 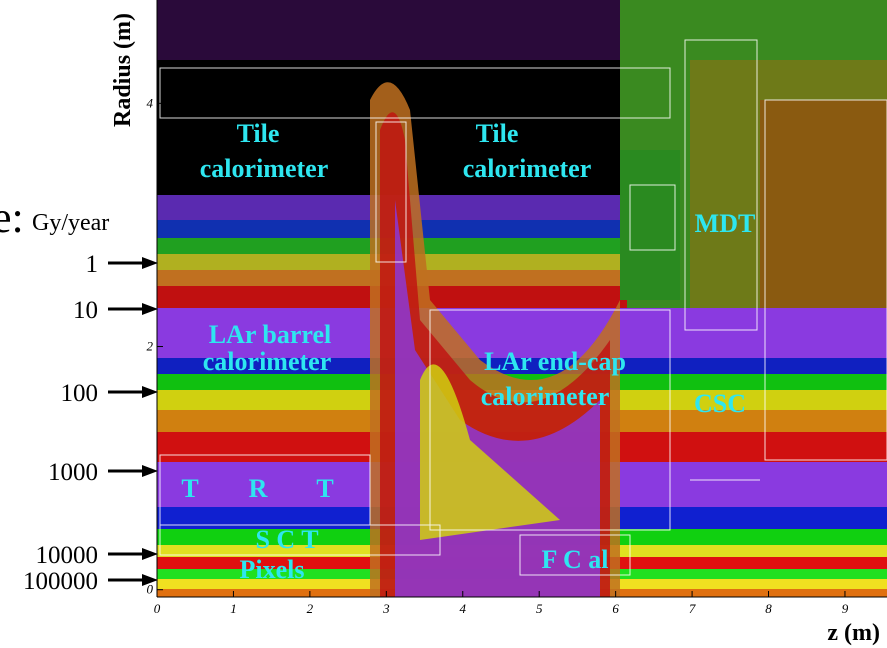 What do you see at coordinates (80, 393) in the screenshot?
I see `dose-level: 100` at bounding box center [80, 393].